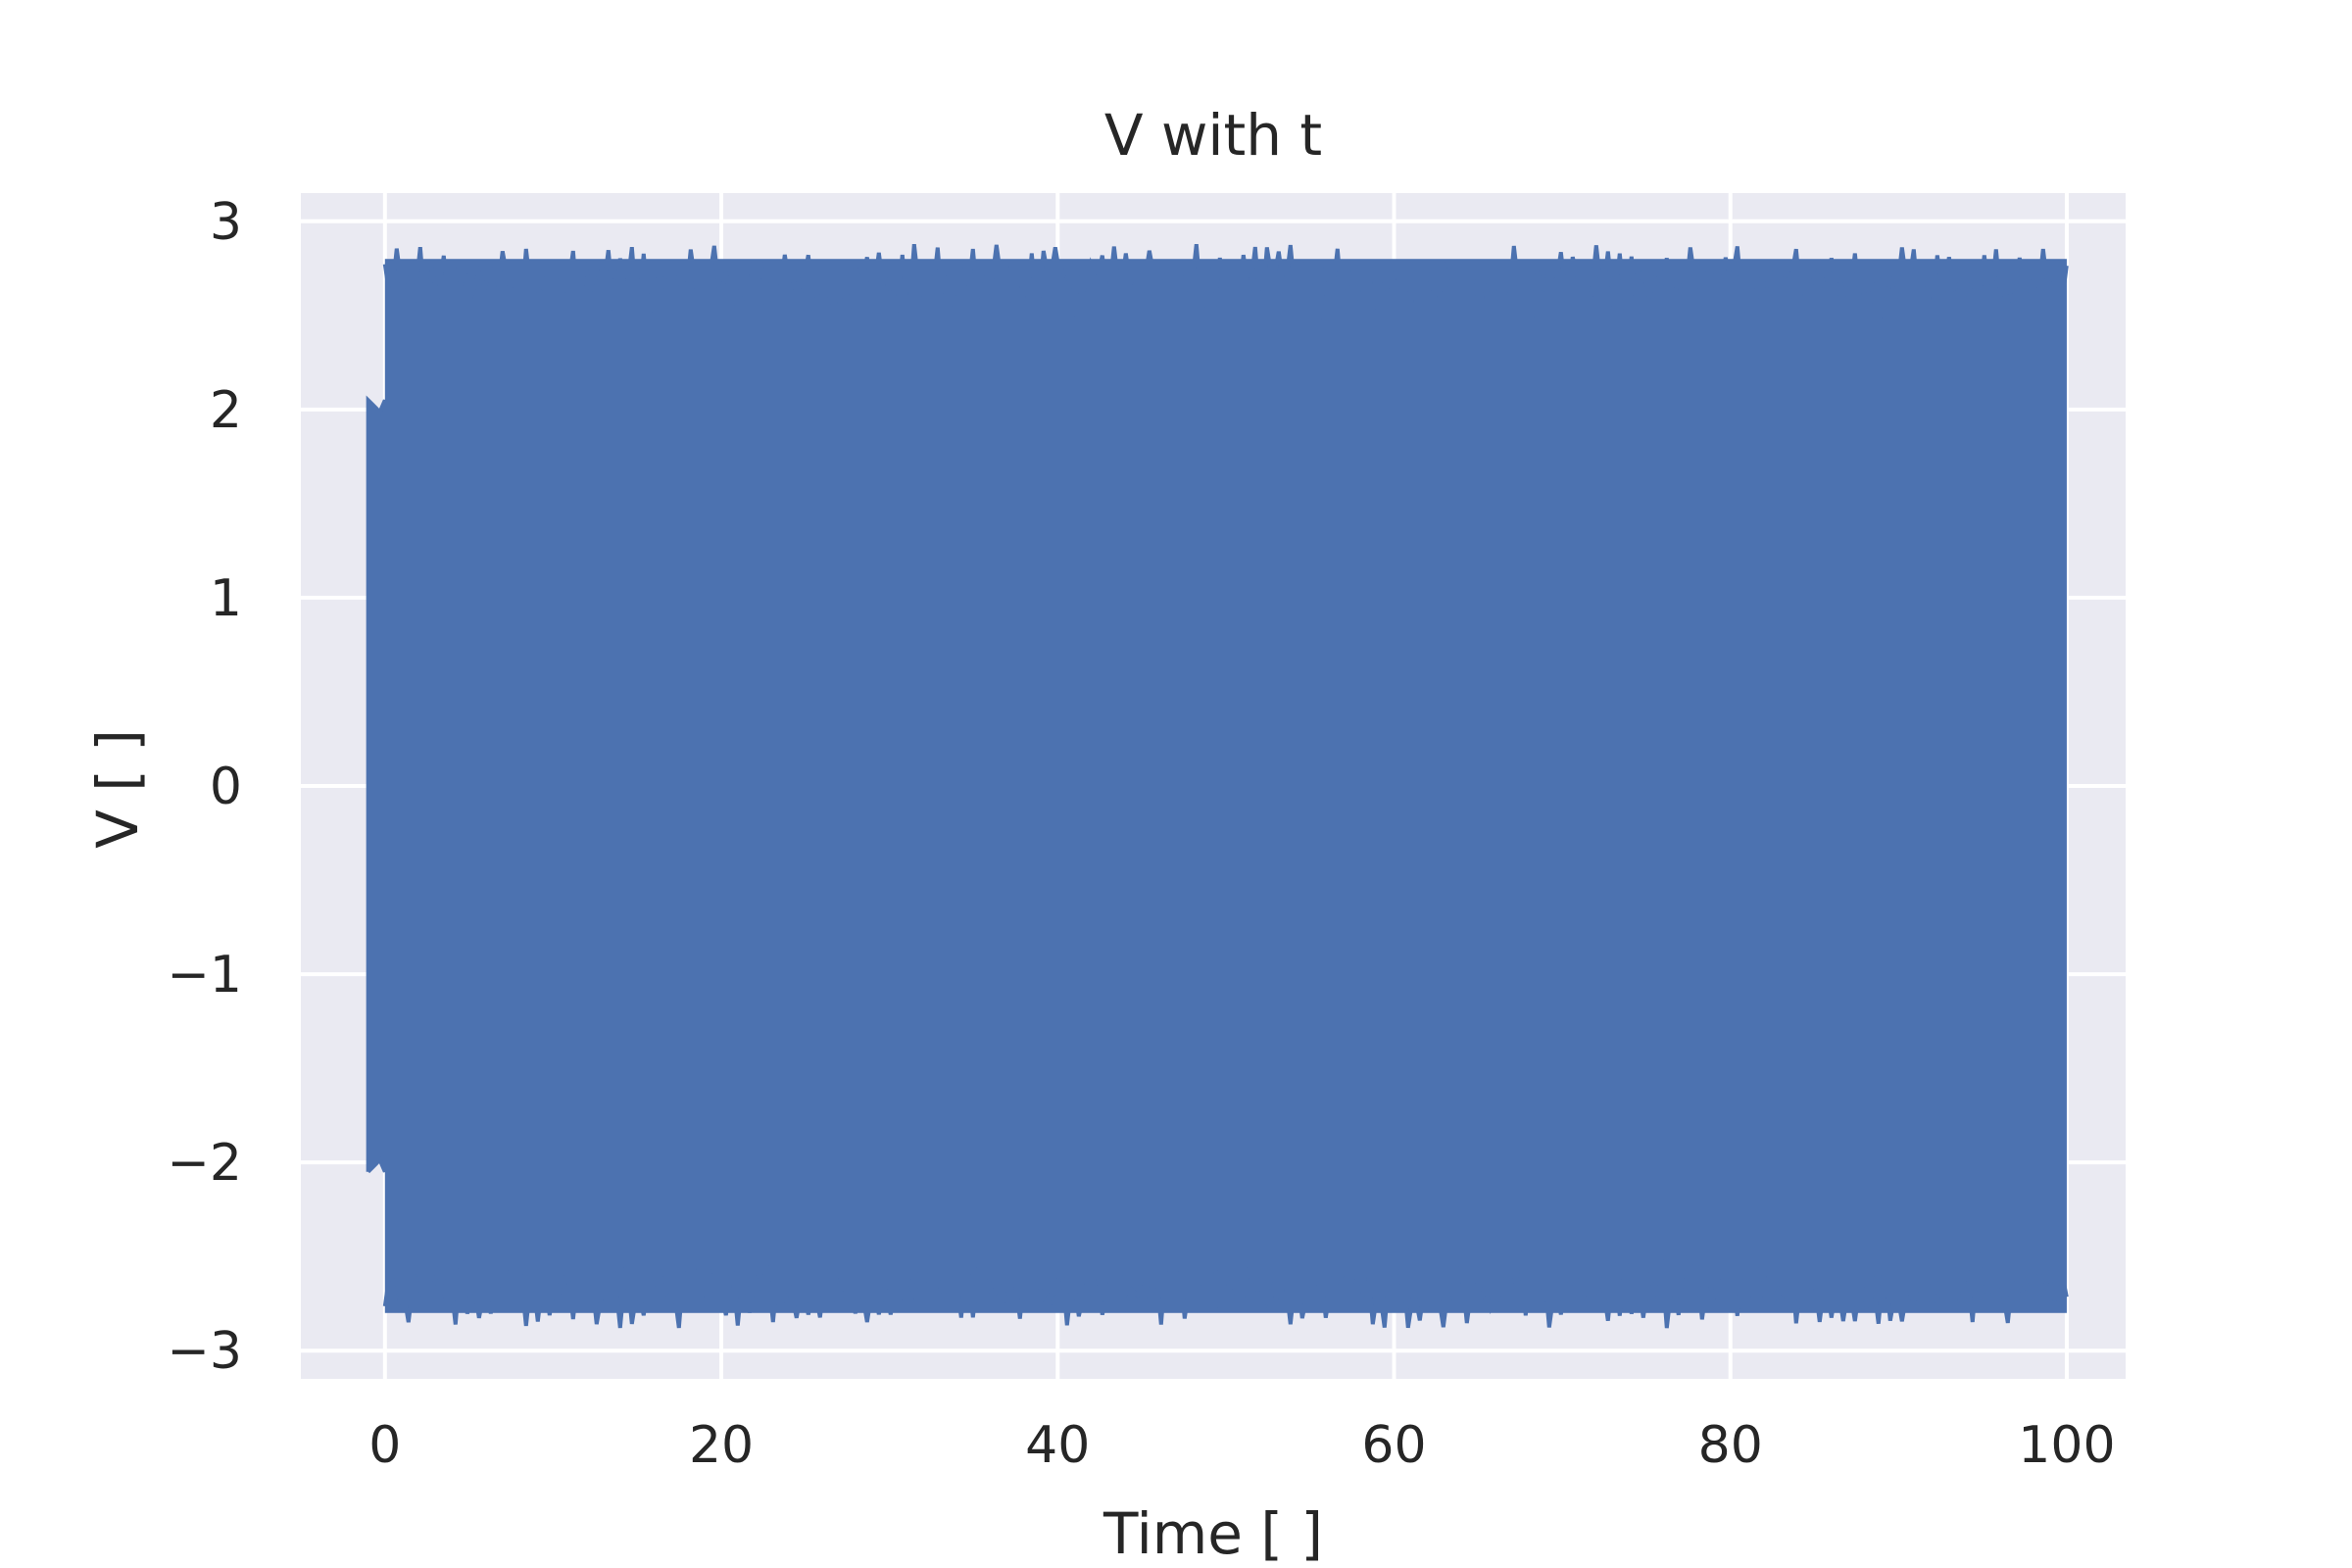 This screenshot has height=1568, width=2352. What do you see at coordinates (2066, 1445) in the screenshot?
I see `x-tick-label: 100` at bounding box center [2066, 1445].